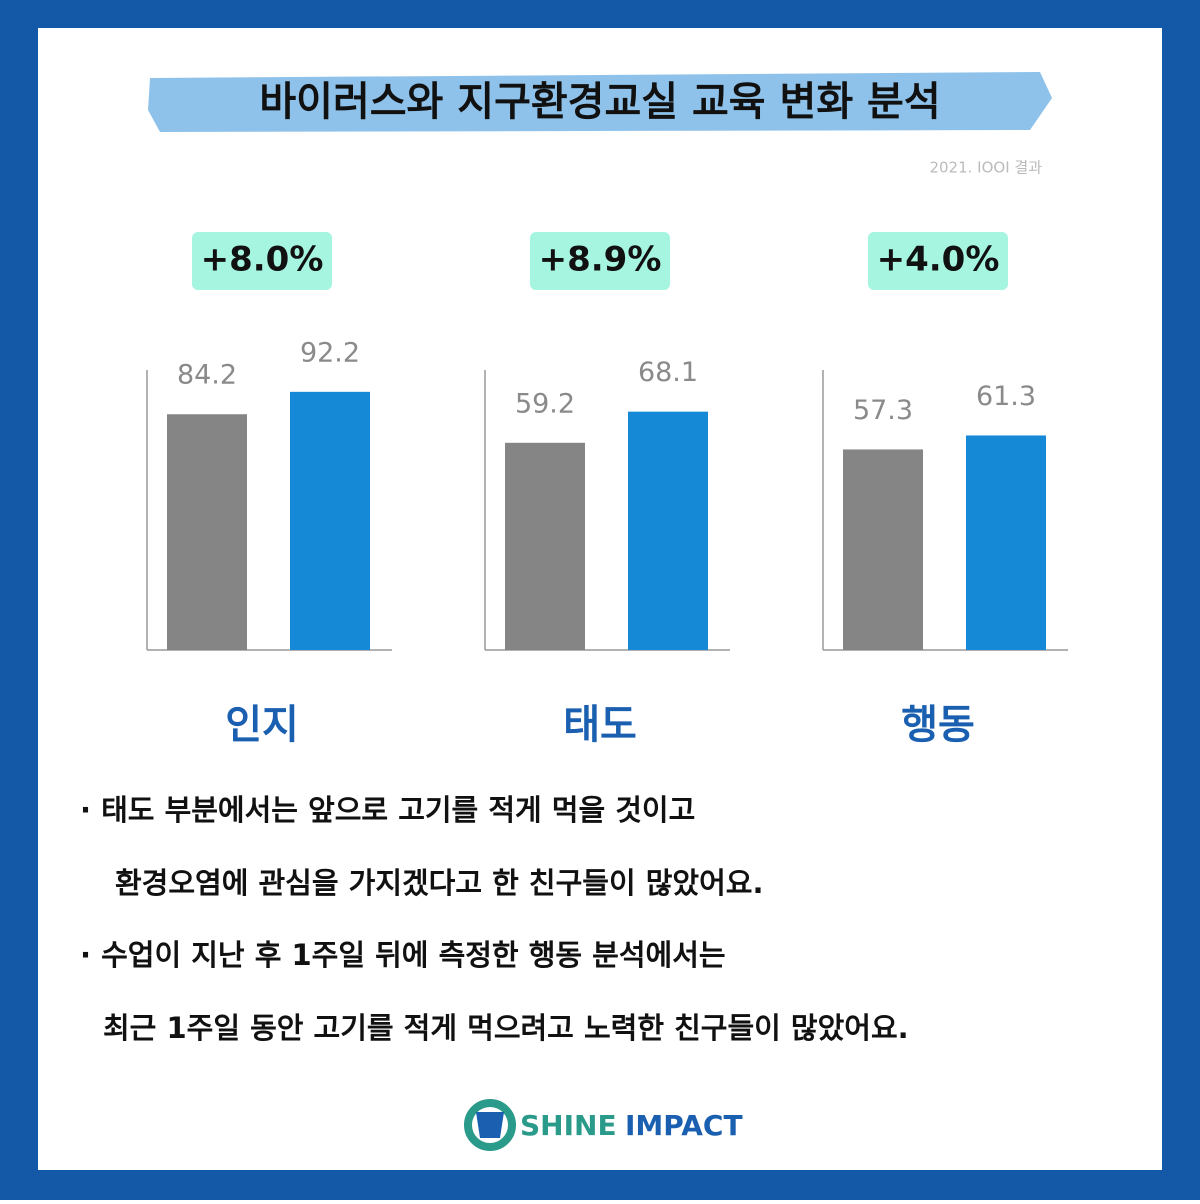  What do you see at coordinates (938, 725) in the screenshot?
I see `category-title: 행동` at bounding box center [938, 725].